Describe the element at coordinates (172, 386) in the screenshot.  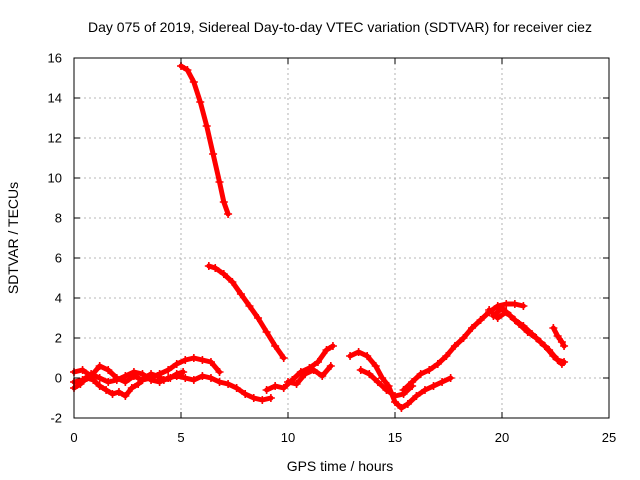
I see `series-arc-early-c` at that location.